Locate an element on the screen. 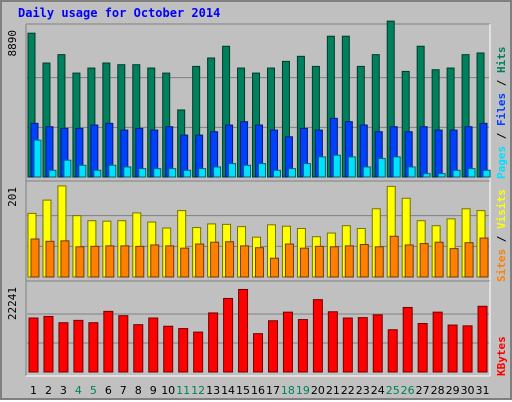  day-label: 5 is located at coordinates (93, 390).